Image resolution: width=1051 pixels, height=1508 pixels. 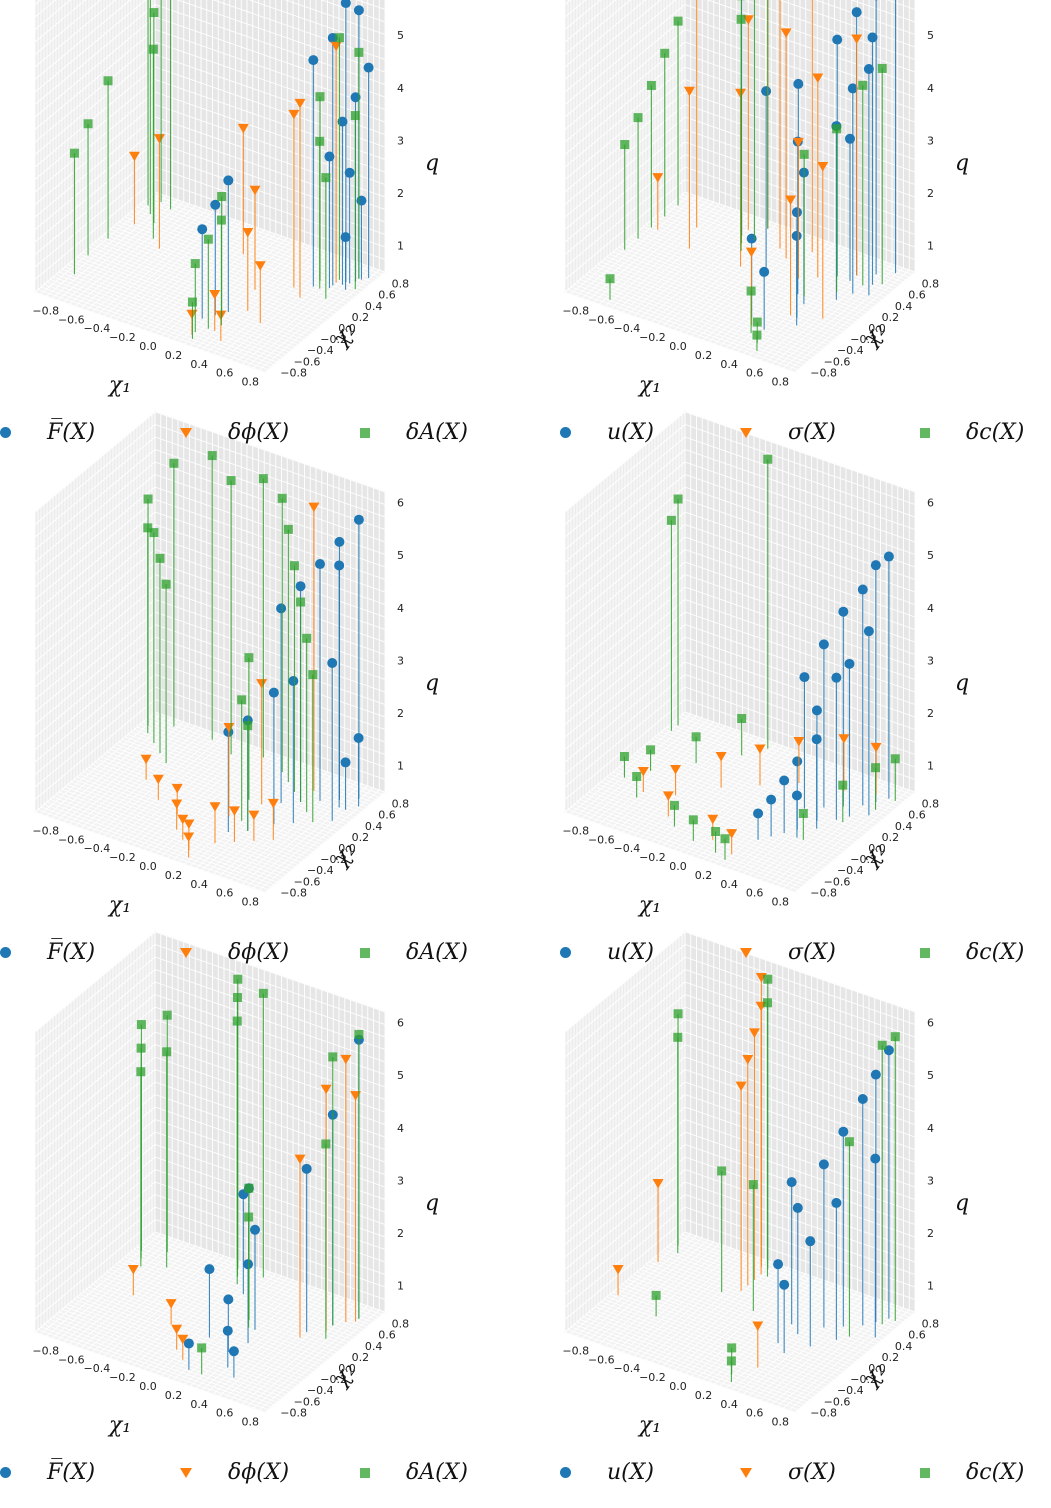 I want to click on legend-label: δc(X), so click(x=995, y=432).